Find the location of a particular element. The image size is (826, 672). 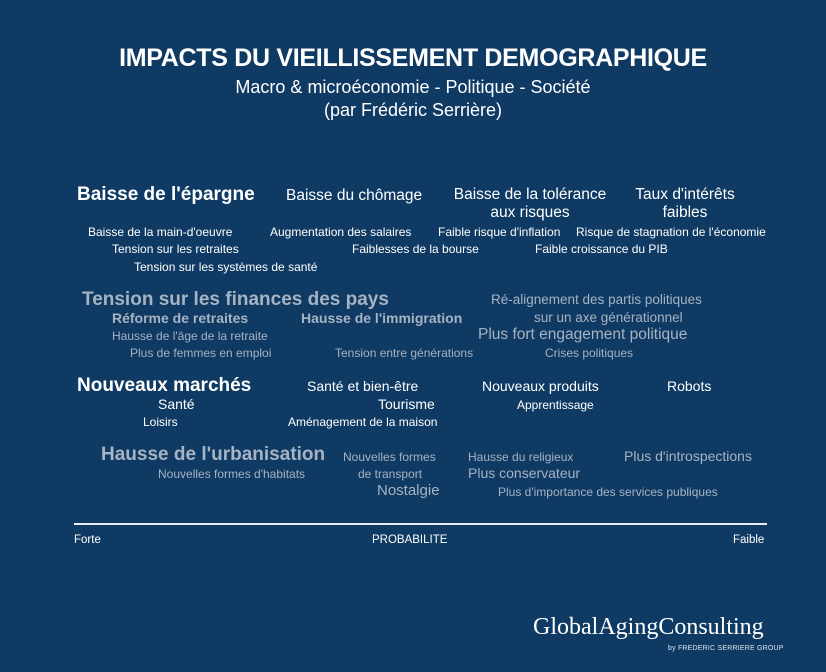

item-amenagement-maison: Aménagement de la maison is located at coordinates (363, 422).